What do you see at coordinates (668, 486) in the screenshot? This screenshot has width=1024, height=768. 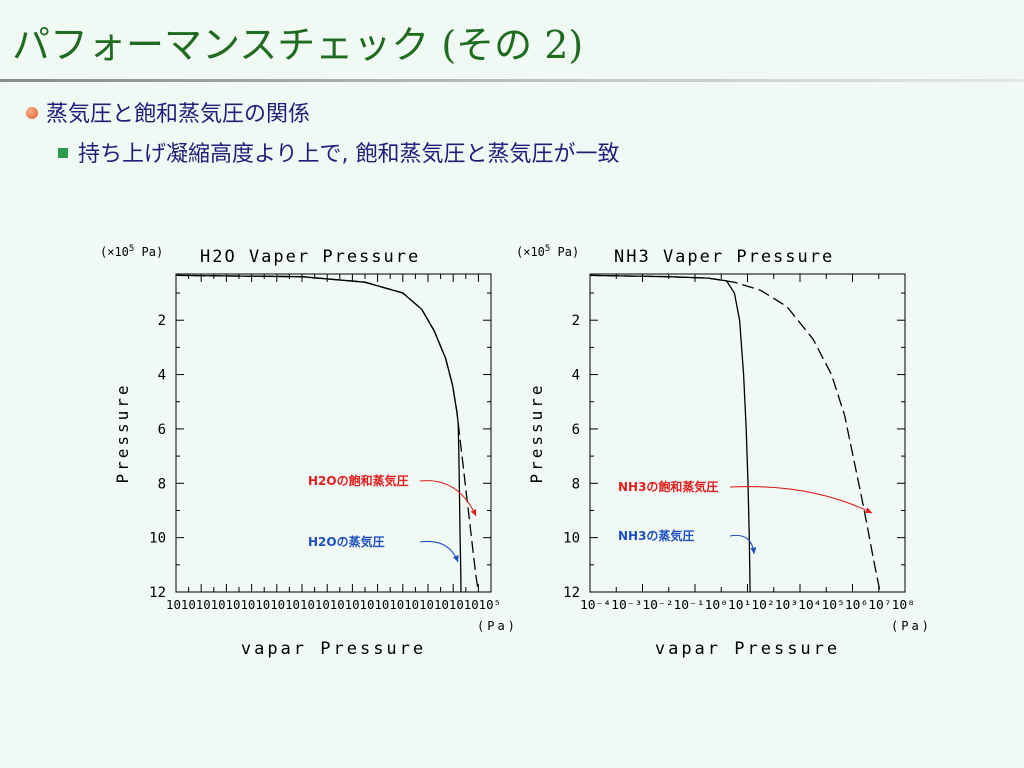 I see `saturation-annotation-label: NH3の飽和蒸気圧` at bounding box center [668, 486].